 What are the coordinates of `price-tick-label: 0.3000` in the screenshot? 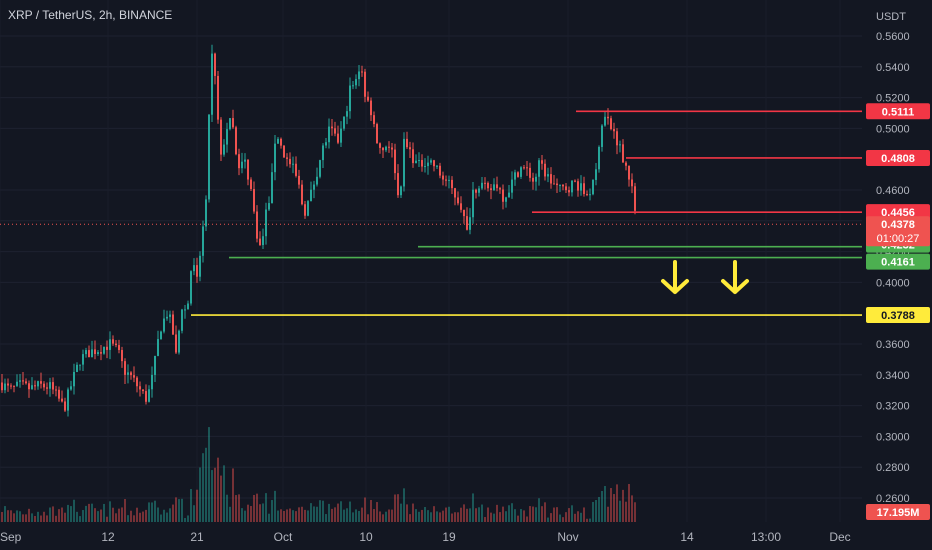 It's located at (893, 437).